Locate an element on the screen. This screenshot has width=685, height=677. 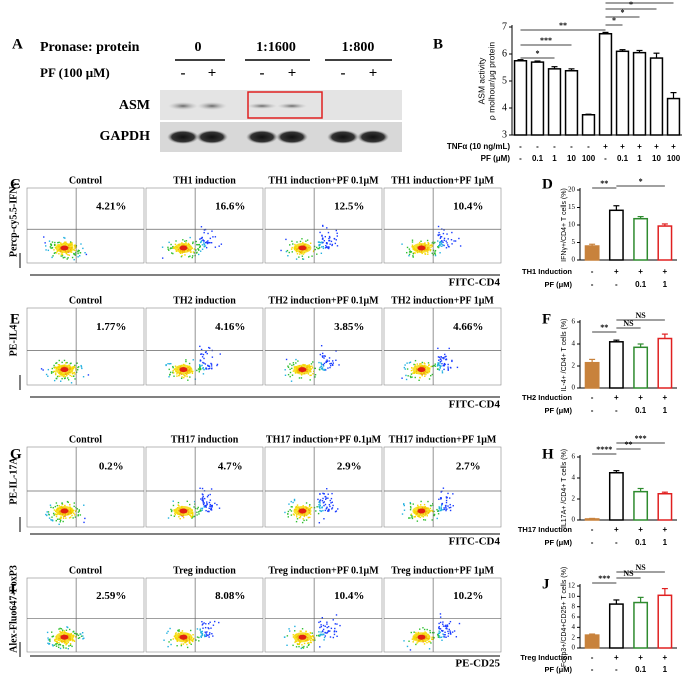
significance-label: NS is located at coordinates (641, 315).